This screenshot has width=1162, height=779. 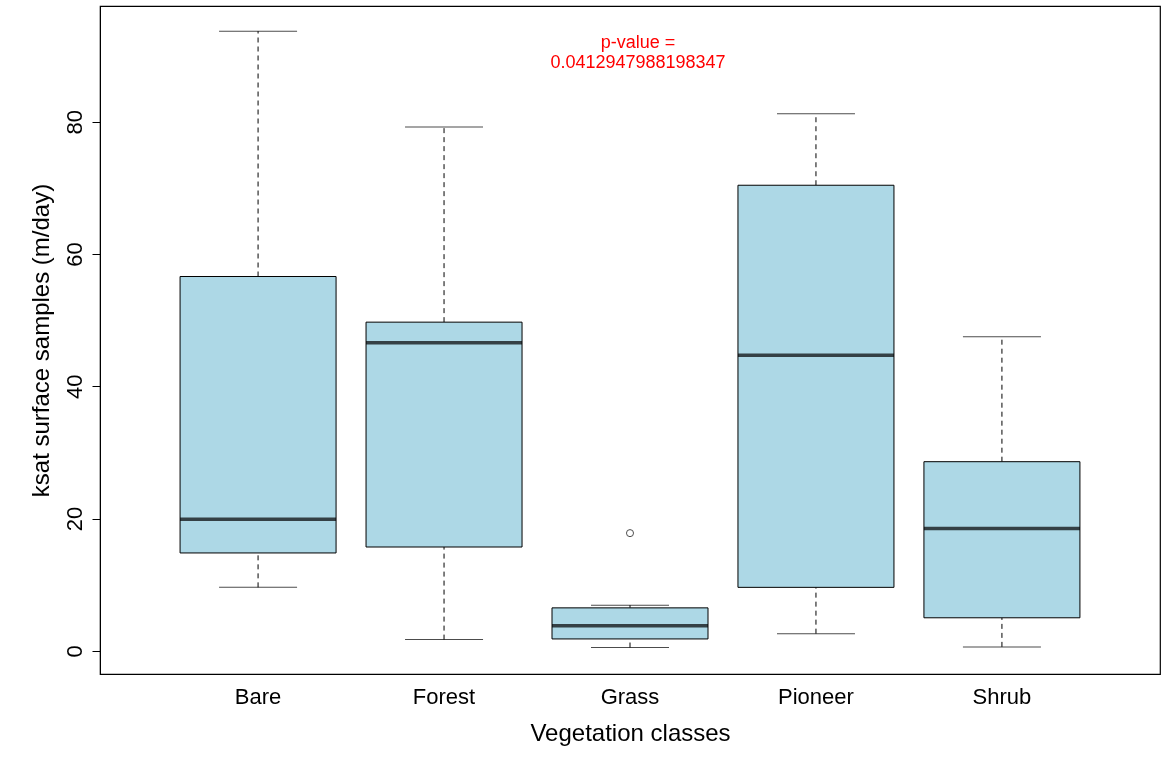 What do you see at coordinates (1002, 696) in the screenshot?
I see `x-tick-label: Shrub` at bounding box center [1002, 696].